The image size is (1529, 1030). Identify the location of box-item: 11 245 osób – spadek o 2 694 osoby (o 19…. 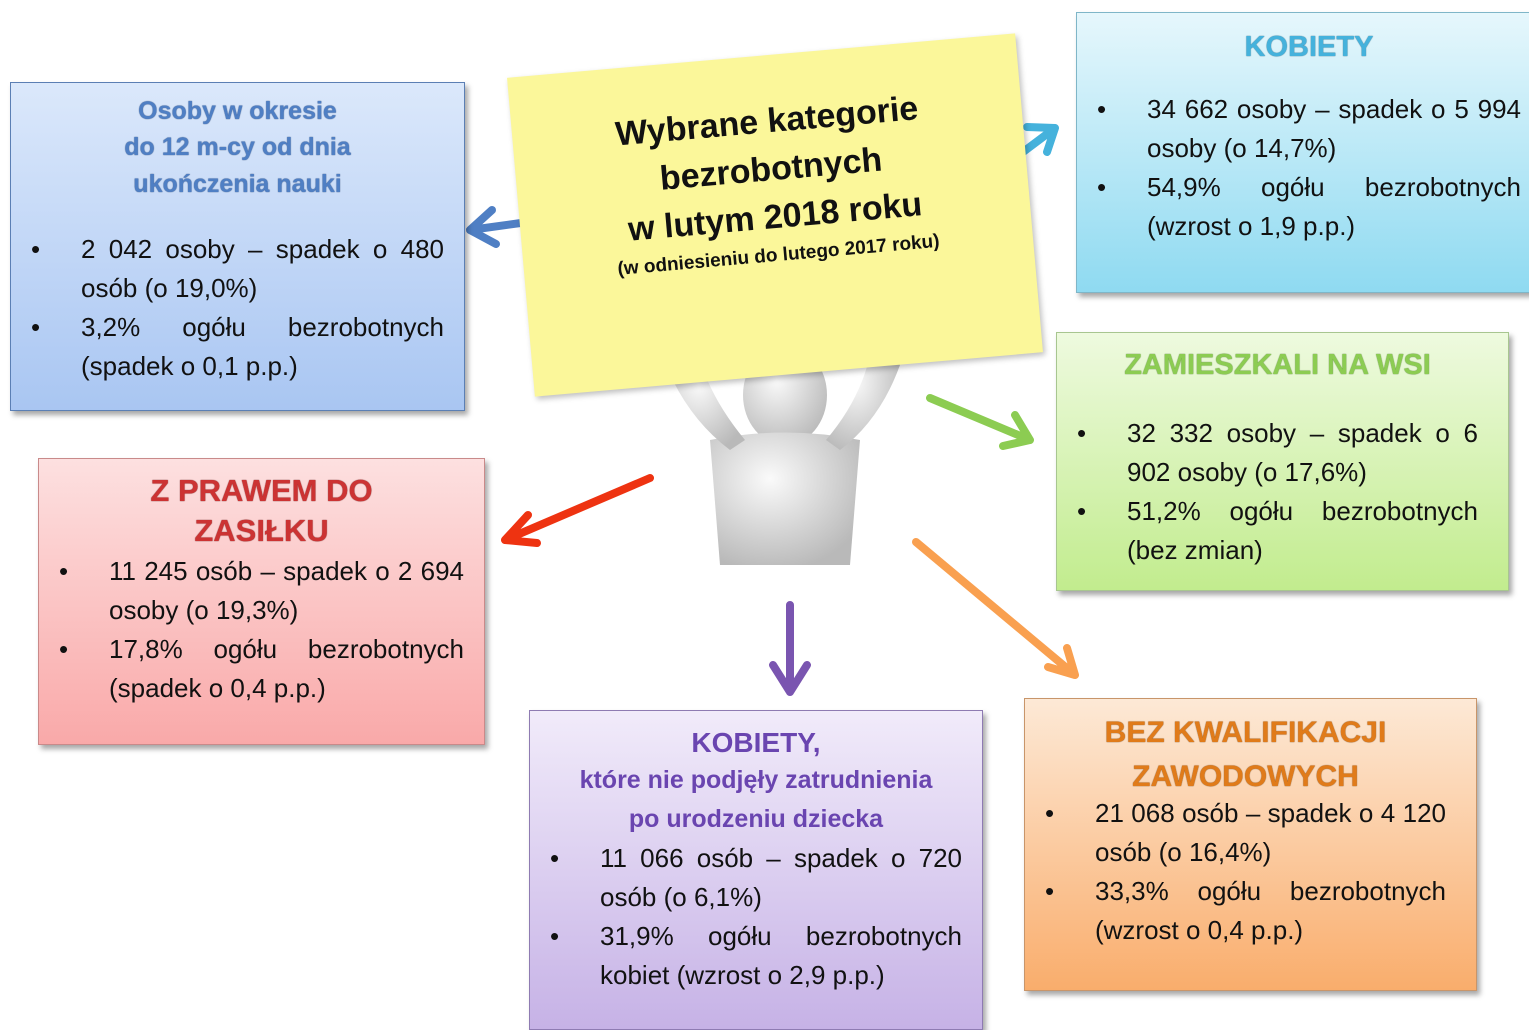
(261, 591).